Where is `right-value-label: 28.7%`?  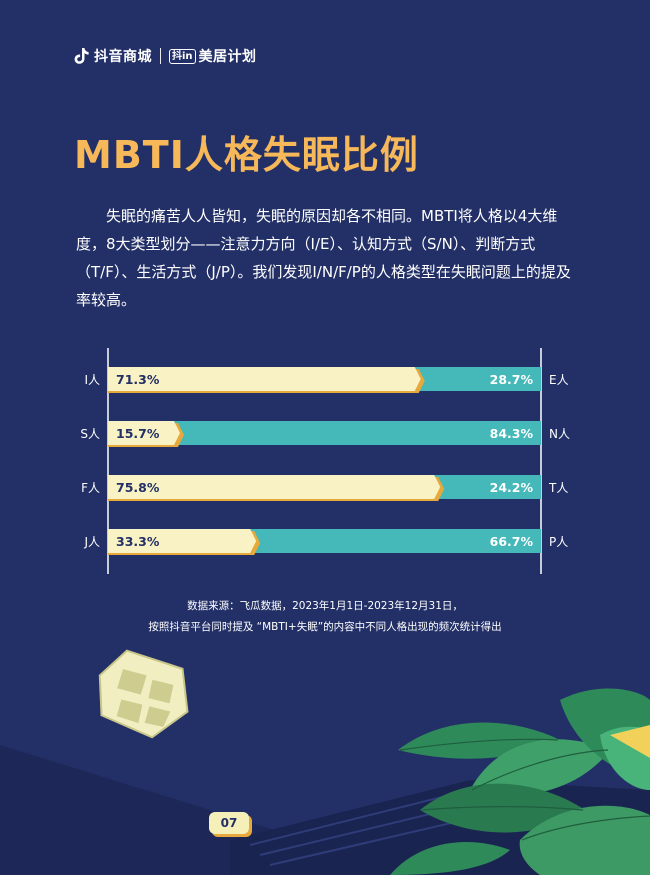
right-value-label: 28.7% is located at coordinates (512, 379).